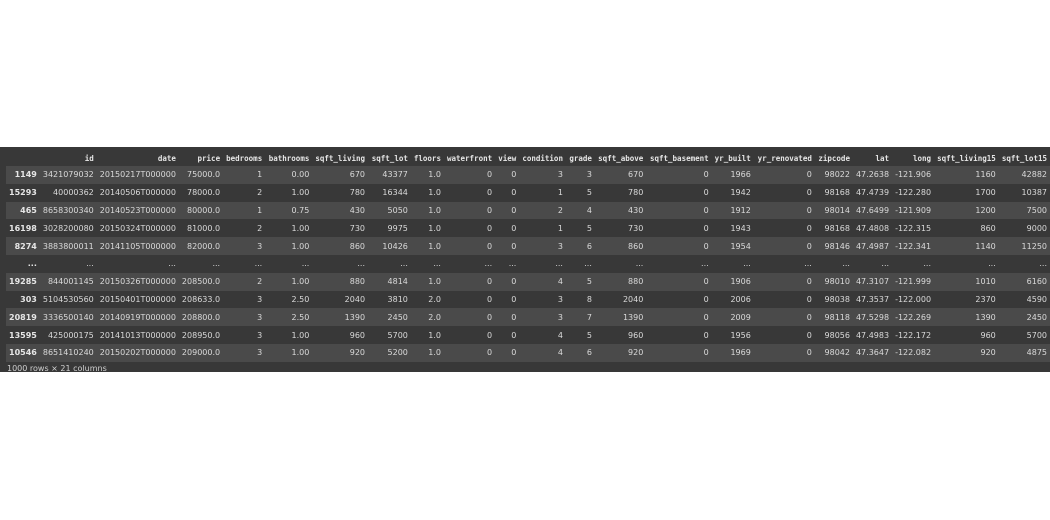  Describe the element at coordinates (68, 246) in the screenshot. I see `table-cell: 3883800011` at that location.